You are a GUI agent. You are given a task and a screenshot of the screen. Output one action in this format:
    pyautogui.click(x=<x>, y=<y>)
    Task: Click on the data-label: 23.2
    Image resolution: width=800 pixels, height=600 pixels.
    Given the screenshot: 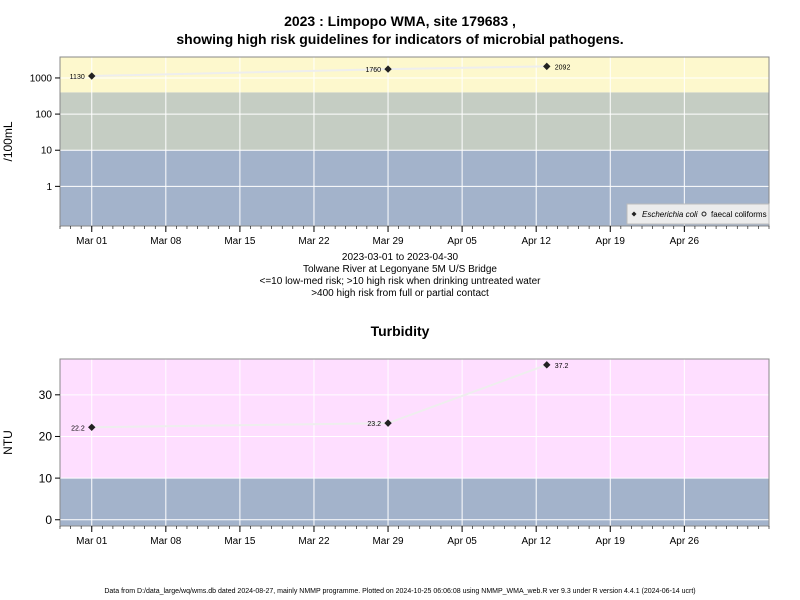 What is the action you would take?
    pyautogui.click(x=374, y=424)
    